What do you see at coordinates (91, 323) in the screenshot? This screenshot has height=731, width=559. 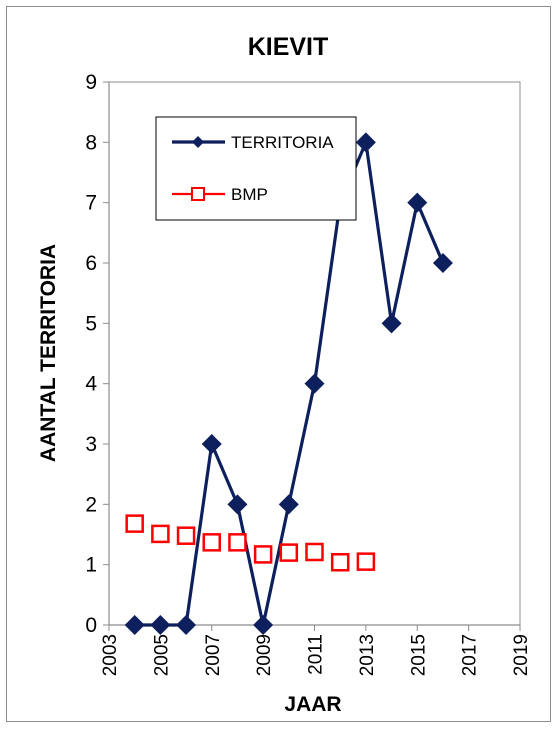 I see `y-tick-label: 5` at bounding box center [91, 323].